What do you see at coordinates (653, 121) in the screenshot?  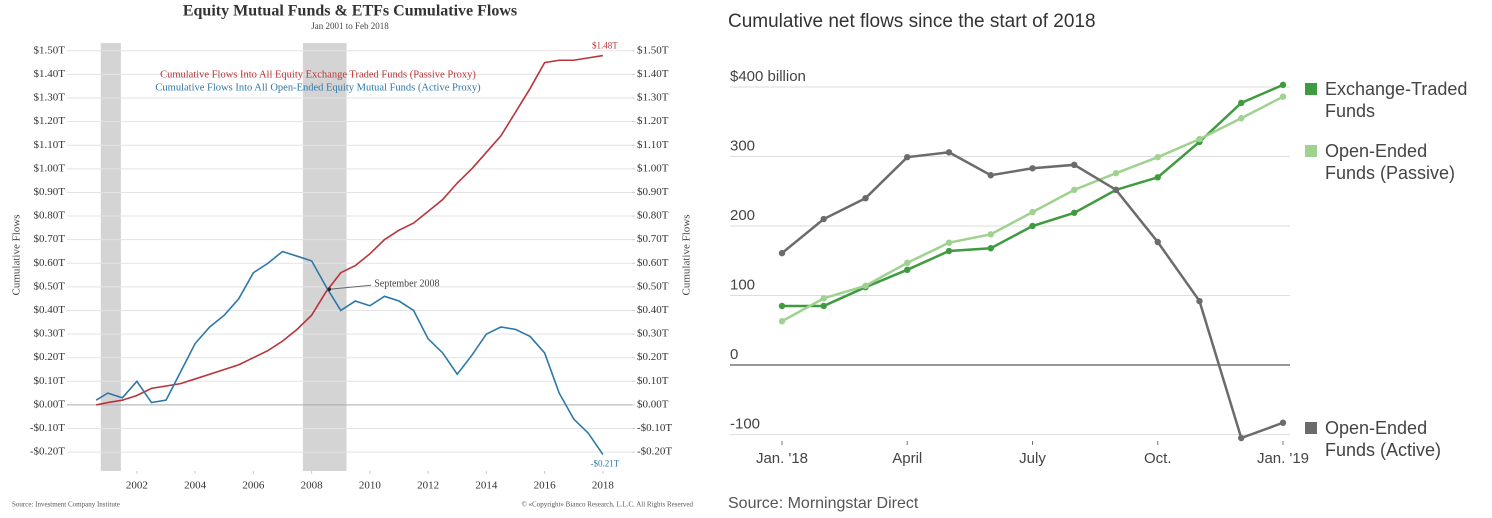 I see `y2-tick-label: $1.20T` at bounding box center [653, 121].